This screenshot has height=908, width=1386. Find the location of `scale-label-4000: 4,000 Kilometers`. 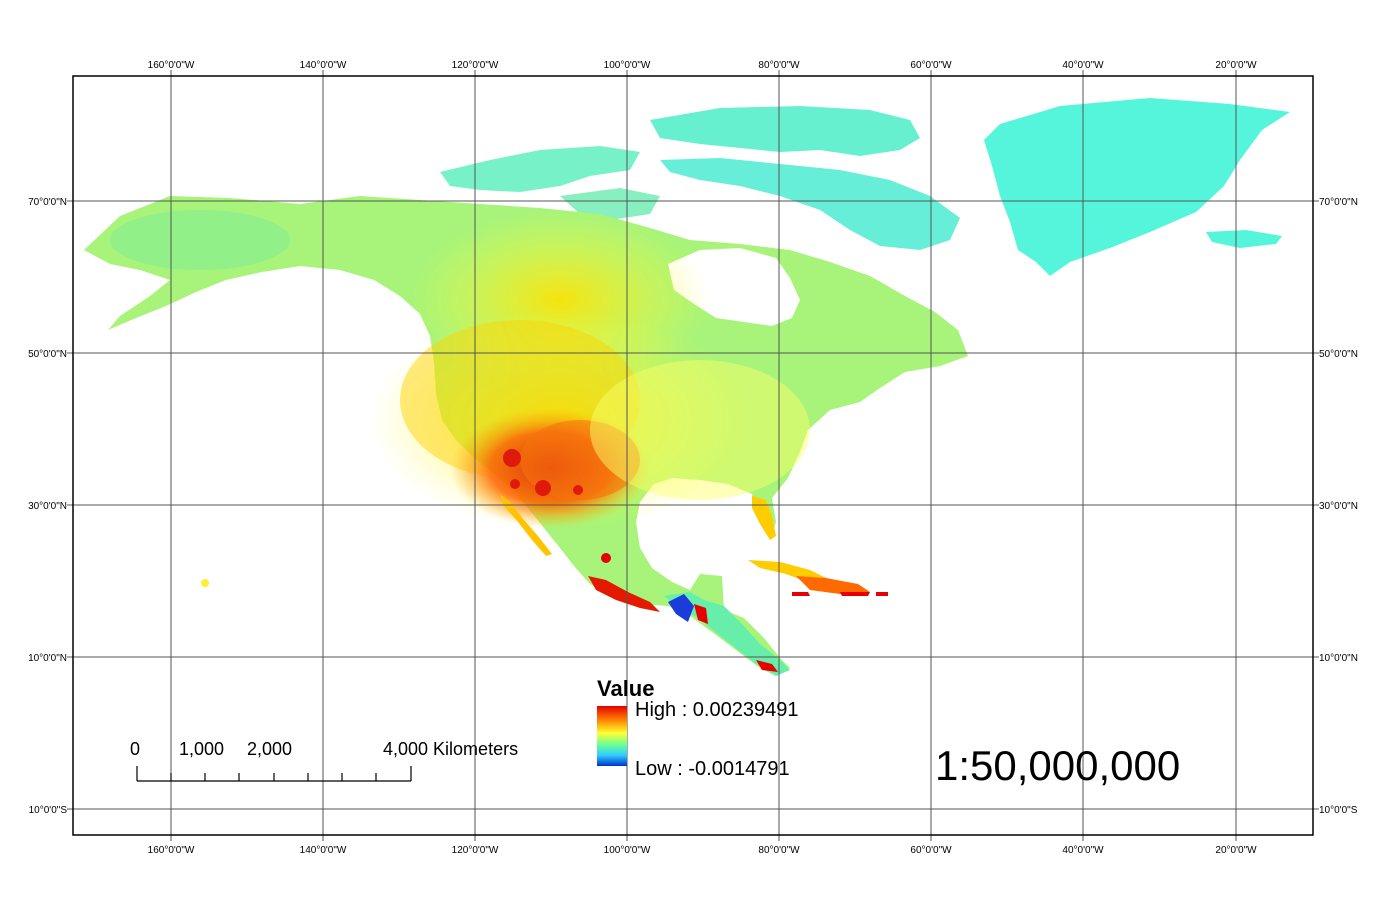

scale-label-4000: 4,000 Kilometers is located at coordinates (450, 749).